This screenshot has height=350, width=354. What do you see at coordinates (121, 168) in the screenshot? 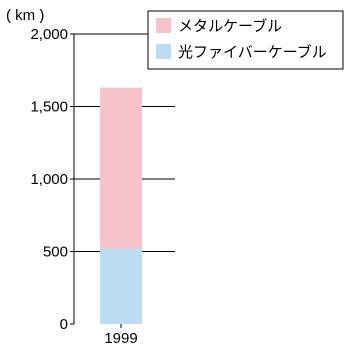
I see `bar-segment-metal` at bounding box center [121, 168].